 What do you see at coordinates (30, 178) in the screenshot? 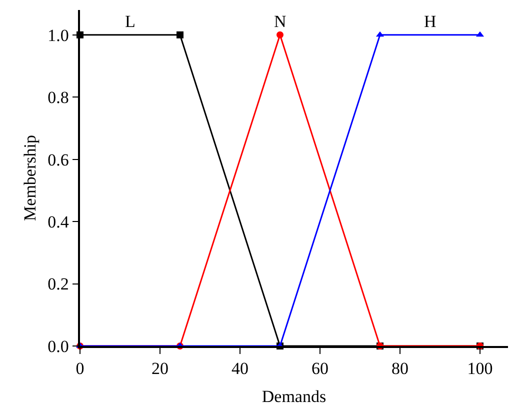
I see `y-axis-title: Membership` at bounding box center [30, 178].